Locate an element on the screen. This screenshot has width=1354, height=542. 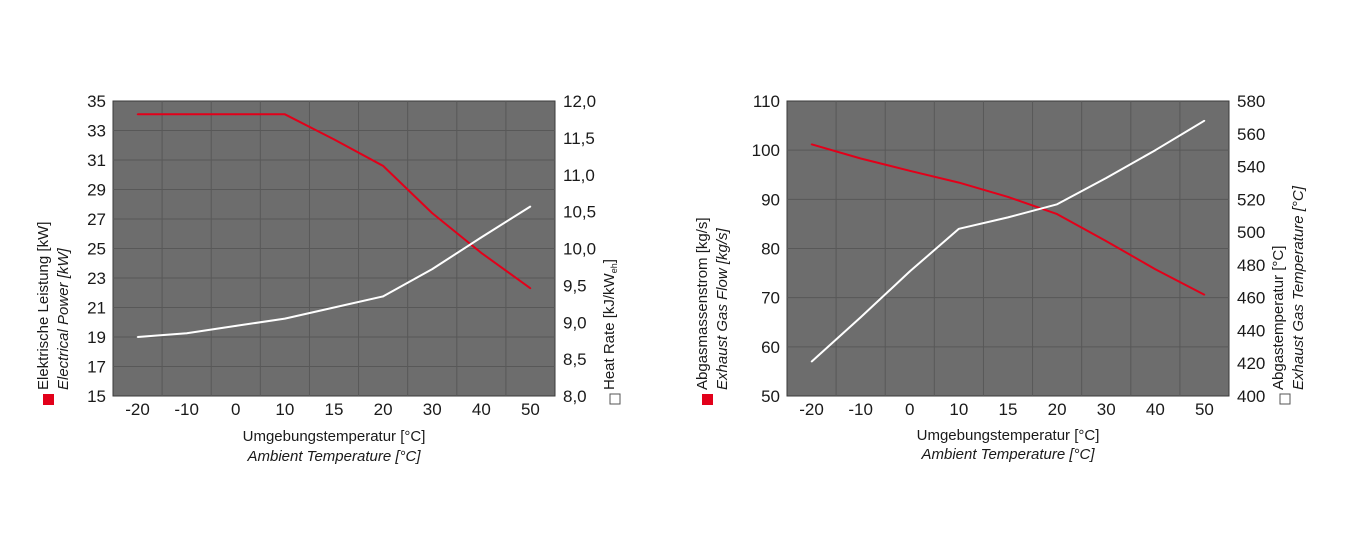
y-right-tick-label: 9,5 is located at coordinates (575, 285).